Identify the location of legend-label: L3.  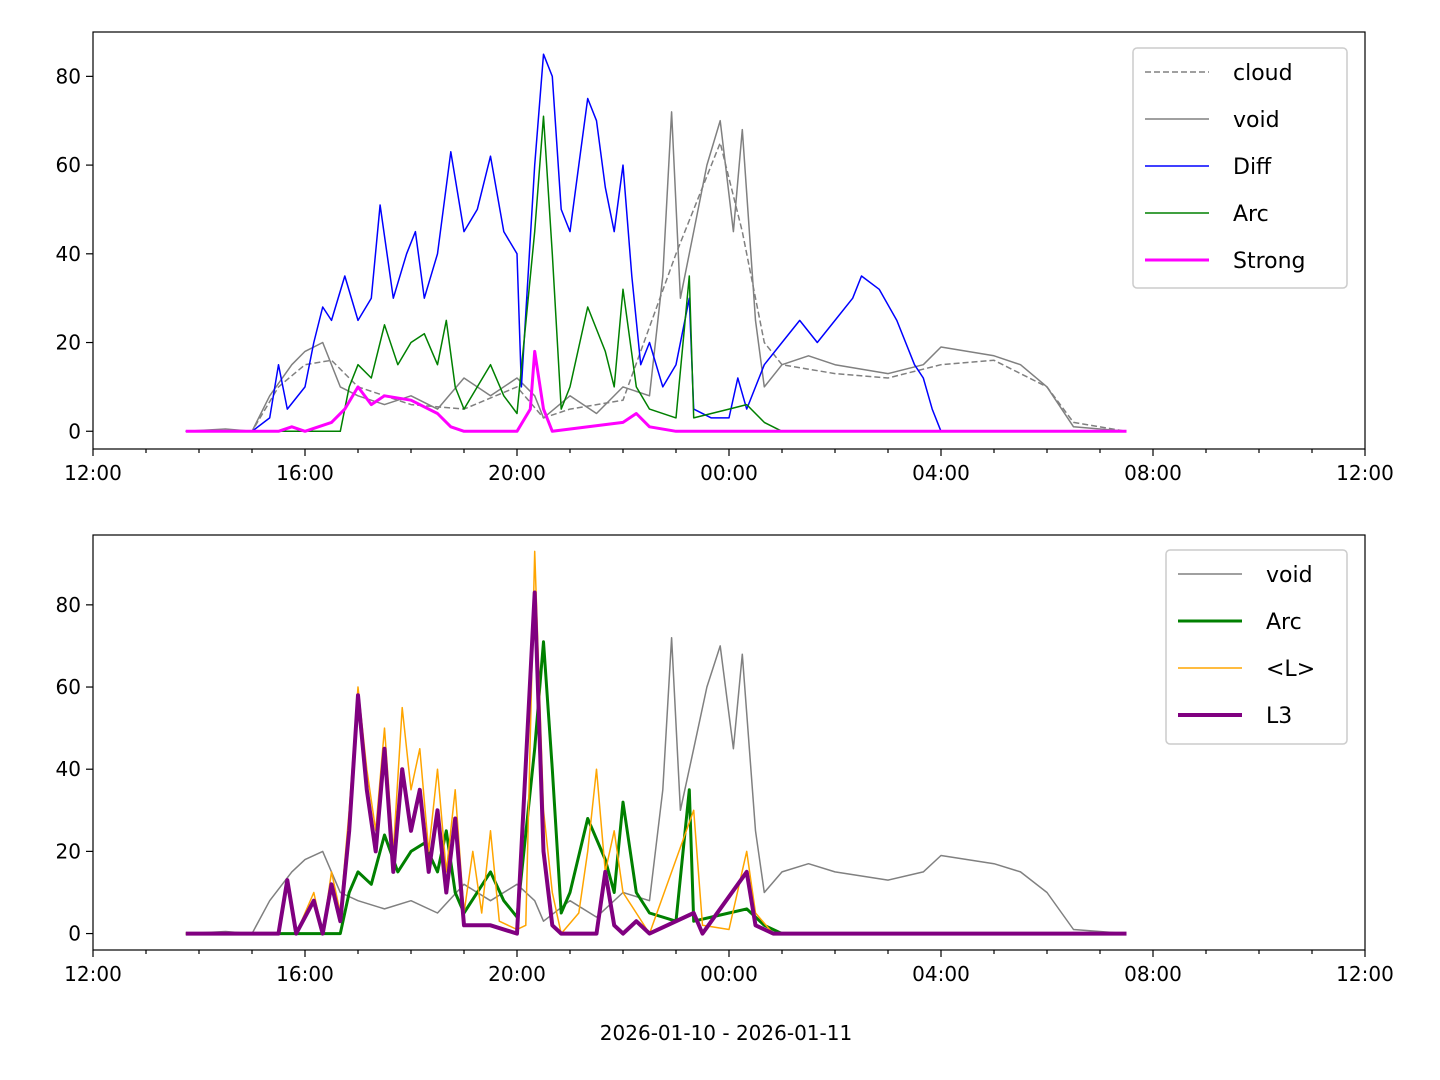
(1279, 716).